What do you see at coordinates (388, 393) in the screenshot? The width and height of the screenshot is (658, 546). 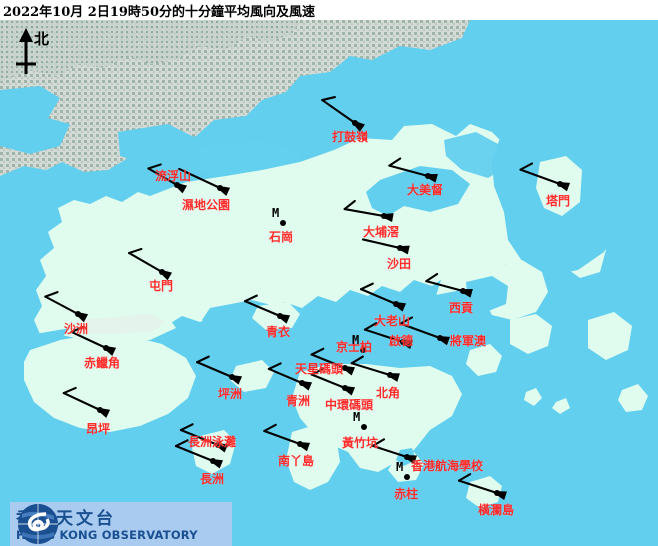 I see `station-label: 北角` at bounding box center [388, 393].